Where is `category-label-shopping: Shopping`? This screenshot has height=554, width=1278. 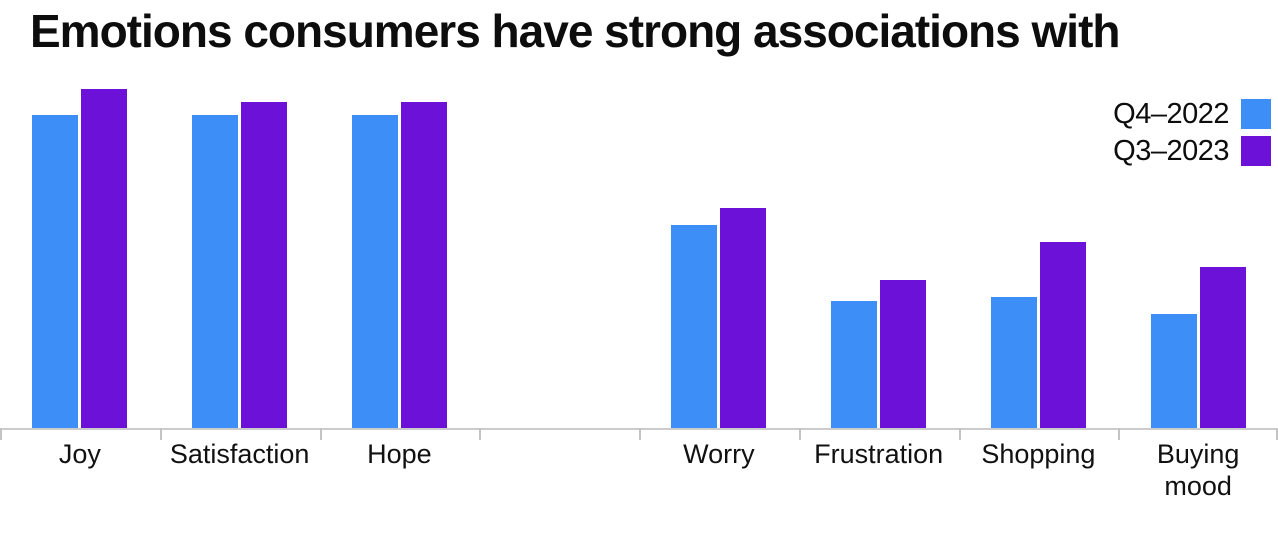 category-label-shopping: Shopping is located at coordinates (1038, 454).